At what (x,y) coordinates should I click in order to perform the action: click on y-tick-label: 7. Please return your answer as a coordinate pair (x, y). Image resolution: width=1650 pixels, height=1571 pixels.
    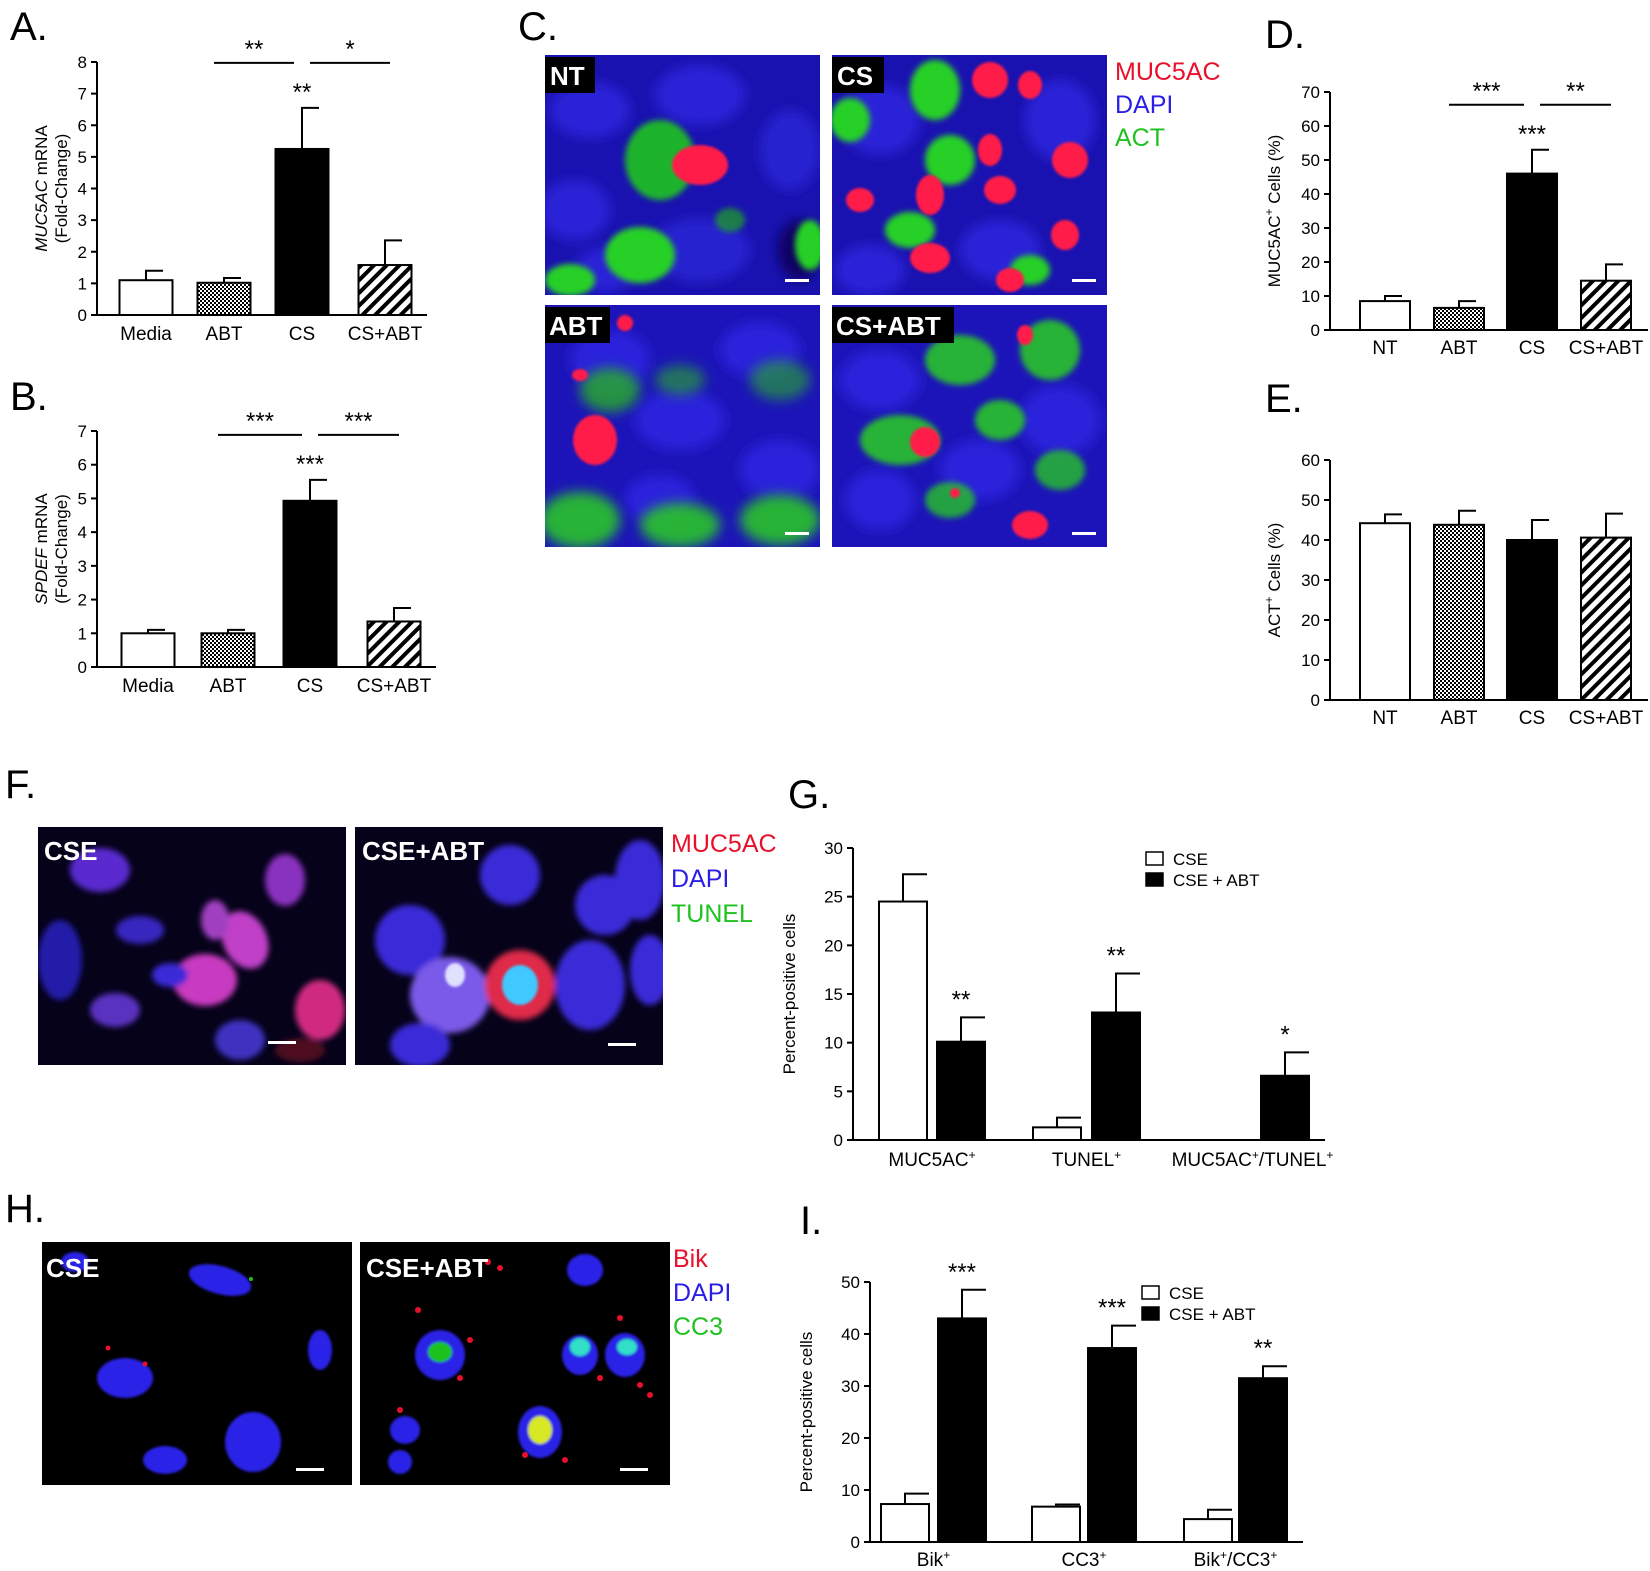
    Looking at the image, I should click on (82, 94).